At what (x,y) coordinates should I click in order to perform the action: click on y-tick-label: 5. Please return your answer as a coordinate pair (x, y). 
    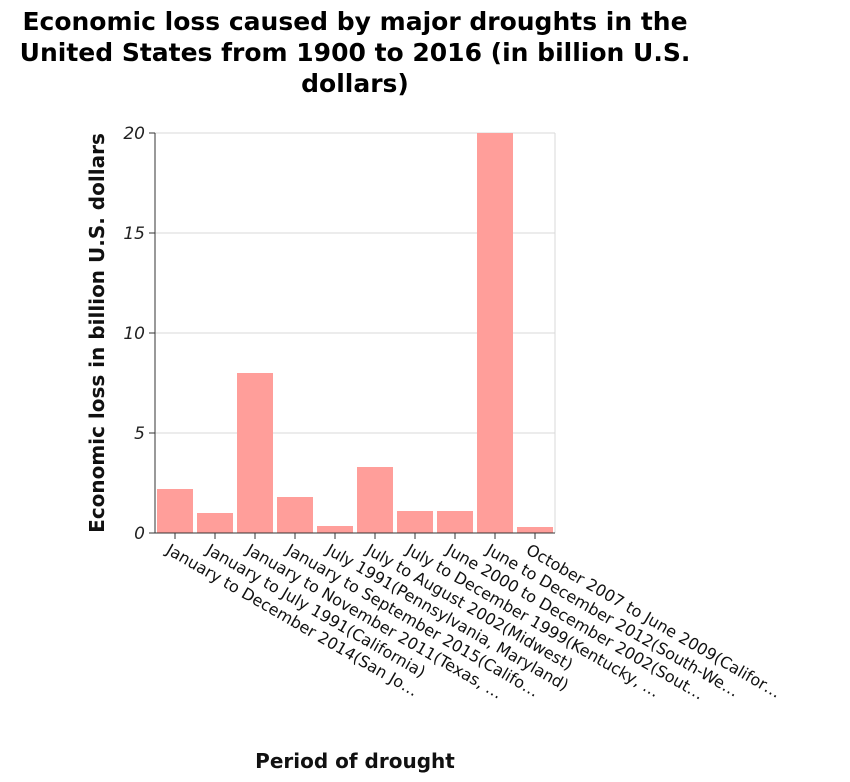
    Looking at the image, I should click on (139, 434).